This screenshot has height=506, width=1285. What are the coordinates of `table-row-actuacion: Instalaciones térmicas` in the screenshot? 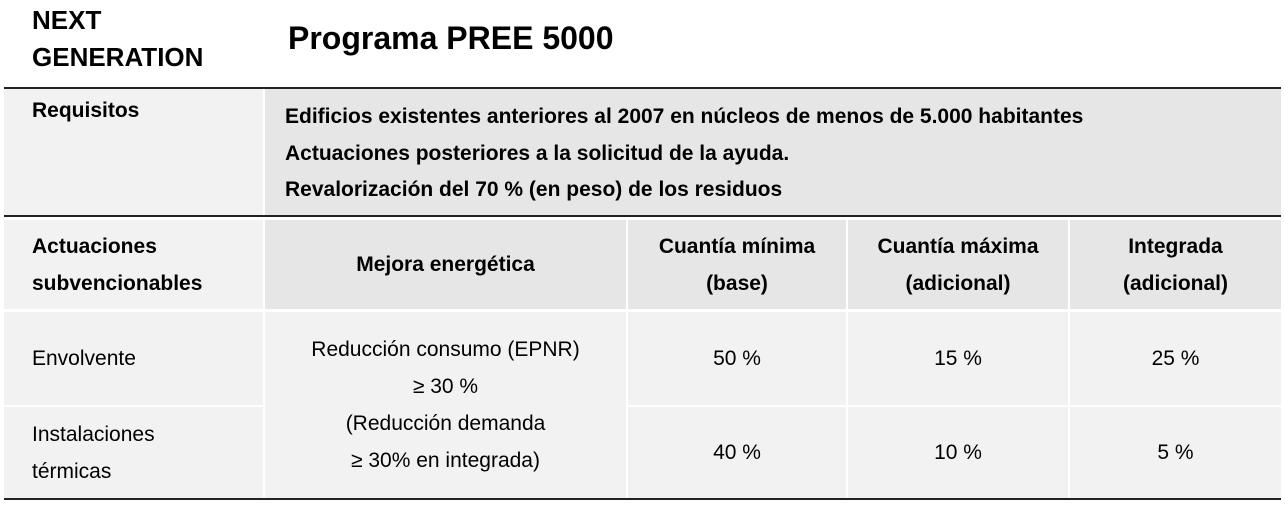 It's located at (133, 452).